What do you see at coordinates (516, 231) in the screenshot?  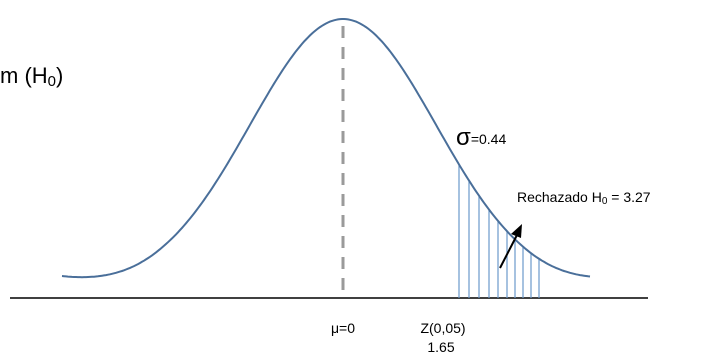 I see `rejection-arrow-head` at bounding box center [516, 231].